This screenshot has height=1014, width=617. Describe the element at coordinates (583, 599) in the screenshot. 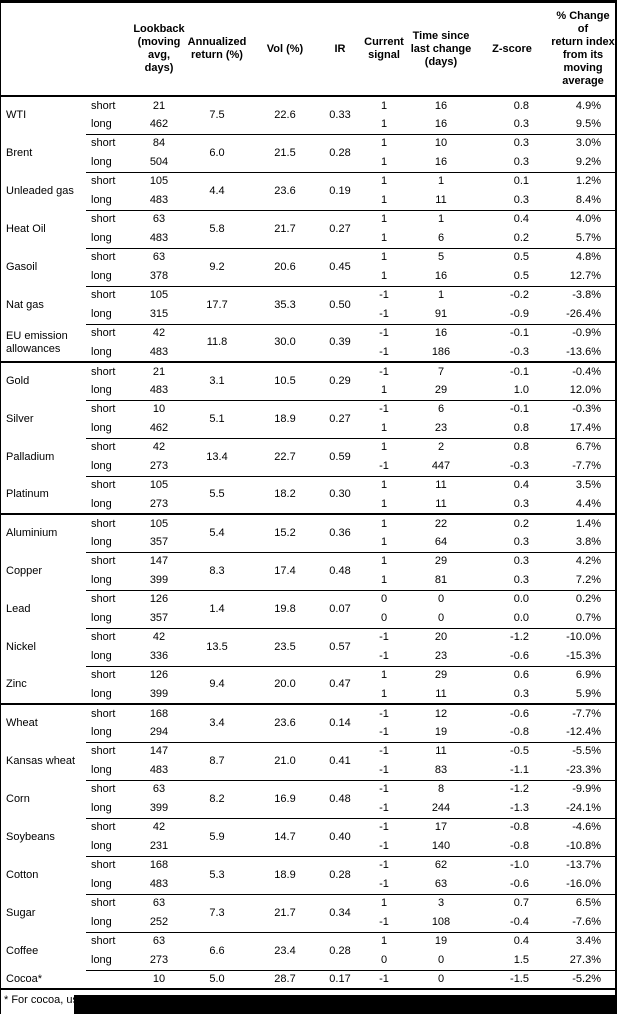

I see `cell-pct-change: 0.2%` at that location.